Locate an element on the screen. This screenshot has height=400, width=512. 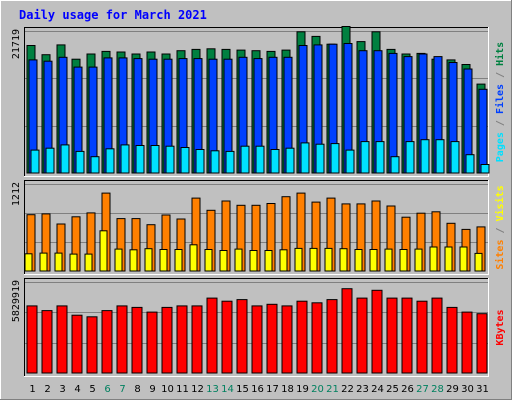
day-label: 21 is located at coordinates (332, 389).